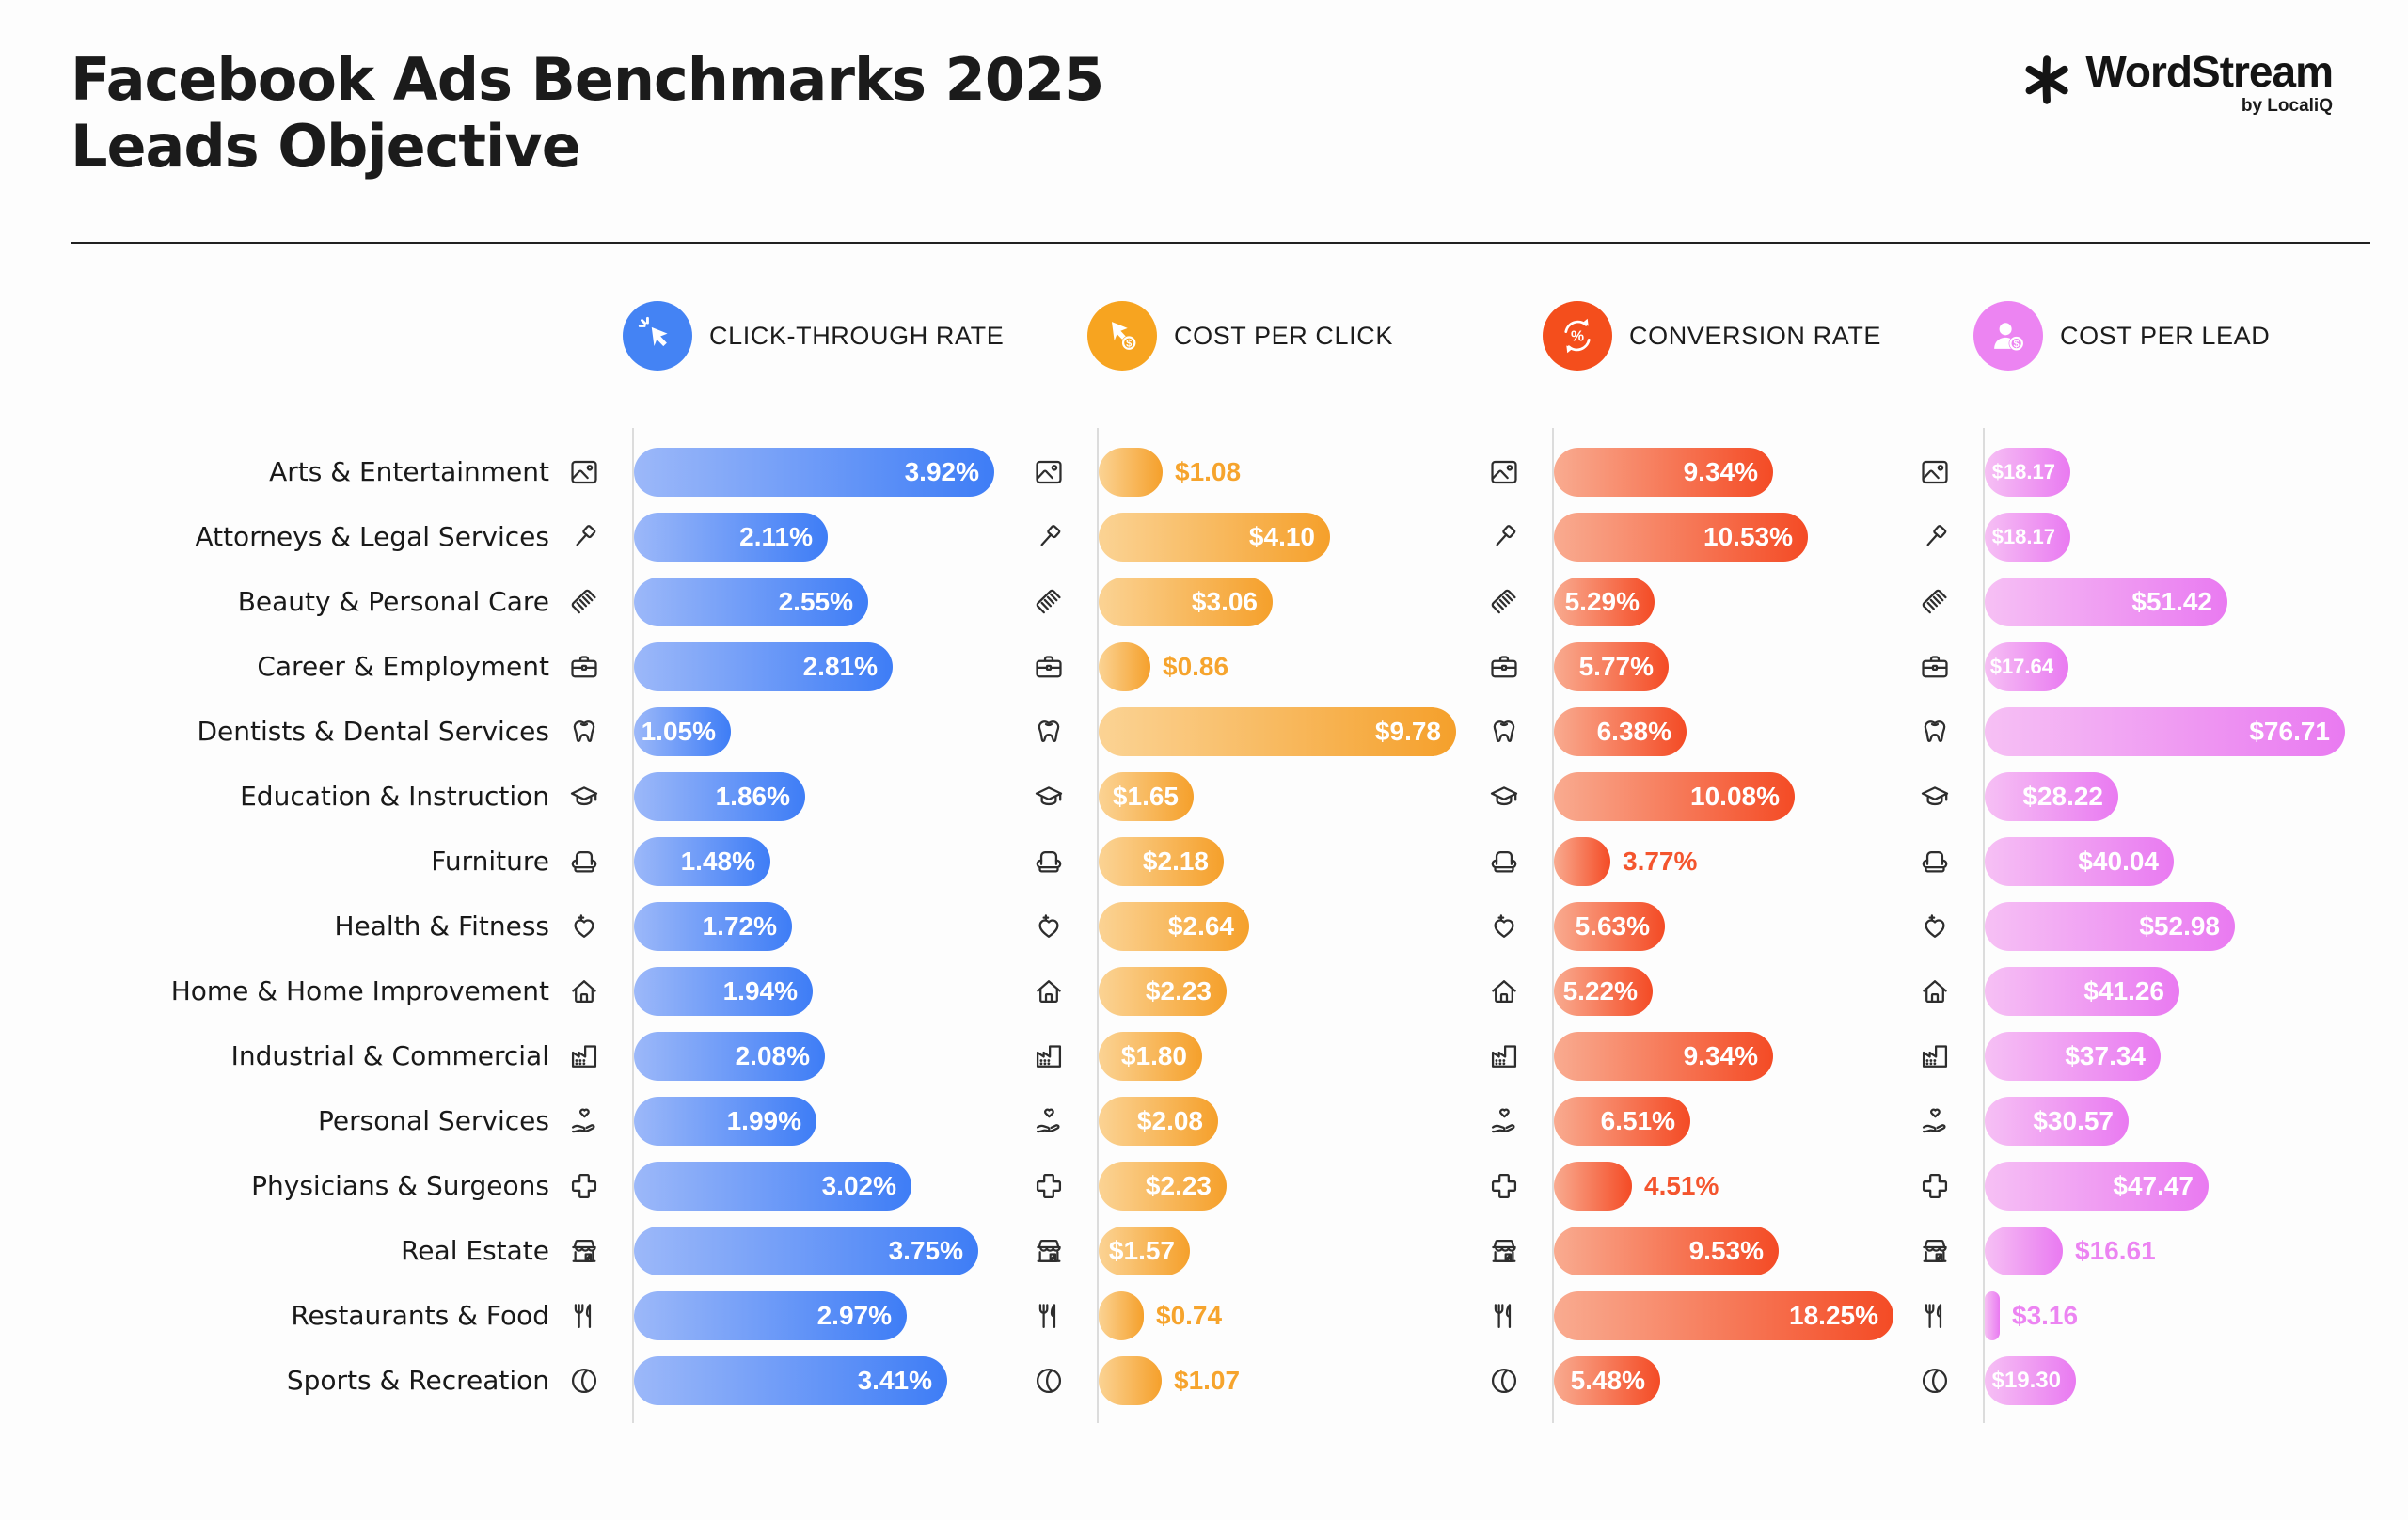 The height and width of the screenshot is (1520, 2408). I want to click on cpc-bar: $4.10, so click(1215, 537).